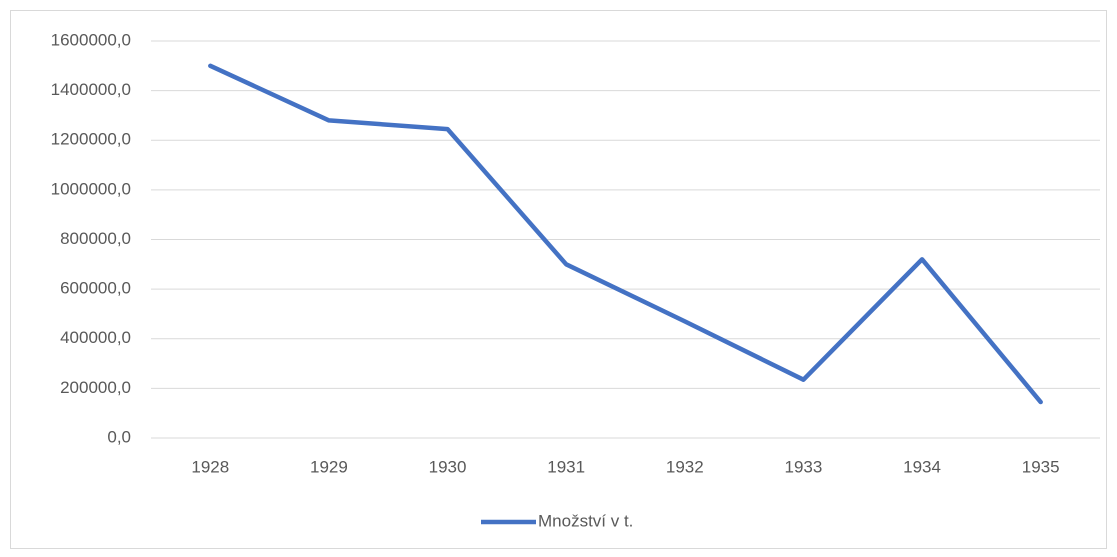  I want to click on y-tick-label: 1200000,0, so click(91, 139).